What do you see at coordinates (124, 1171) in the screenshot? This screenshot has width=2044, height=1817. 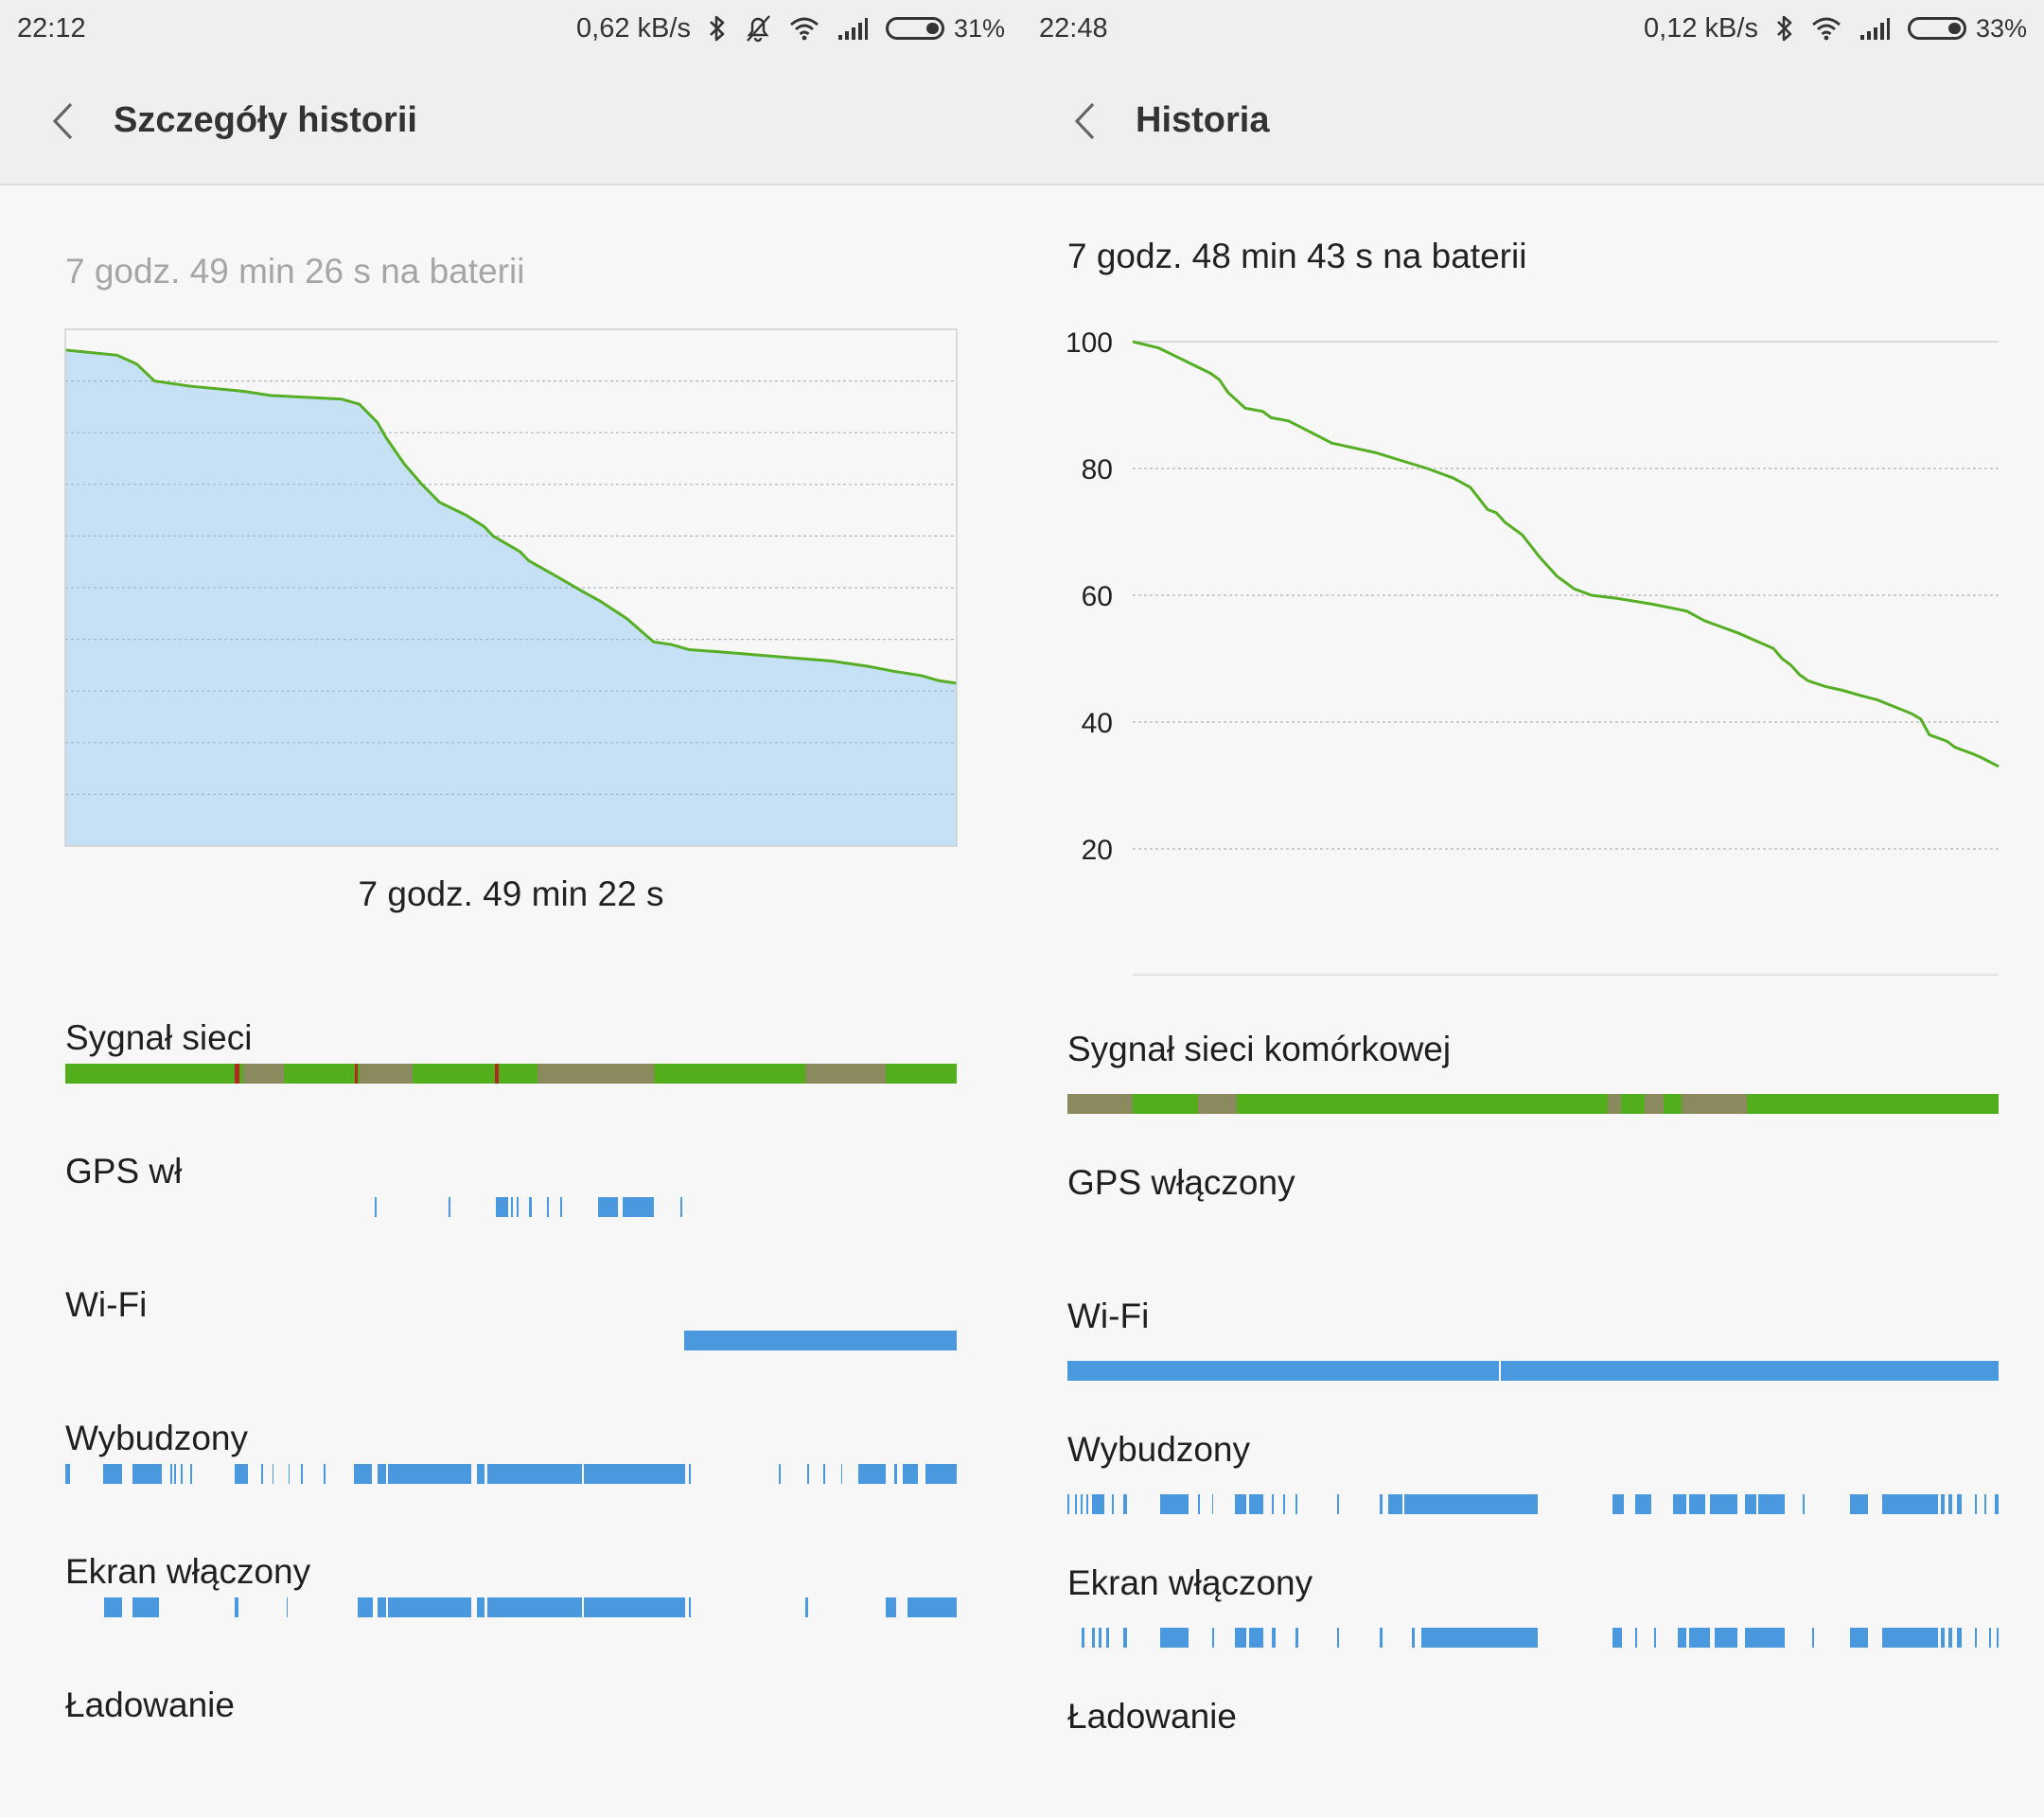 I see `row-label: GPS wł` at bounding box center [124, 1171].